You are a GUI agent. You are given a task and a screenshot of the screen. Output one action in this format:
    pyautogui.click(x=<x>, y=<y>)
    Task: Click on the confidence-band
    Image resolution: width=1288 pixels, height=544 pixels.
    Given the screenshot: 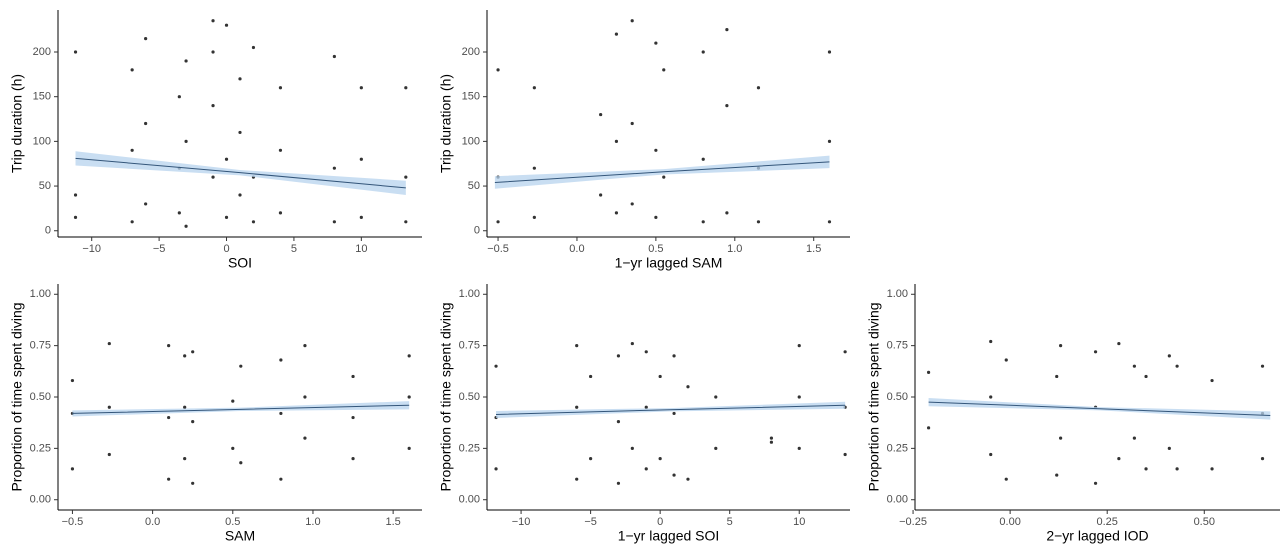 What is the action you would take?
    pyautogui.click(x=241, y=409)
    